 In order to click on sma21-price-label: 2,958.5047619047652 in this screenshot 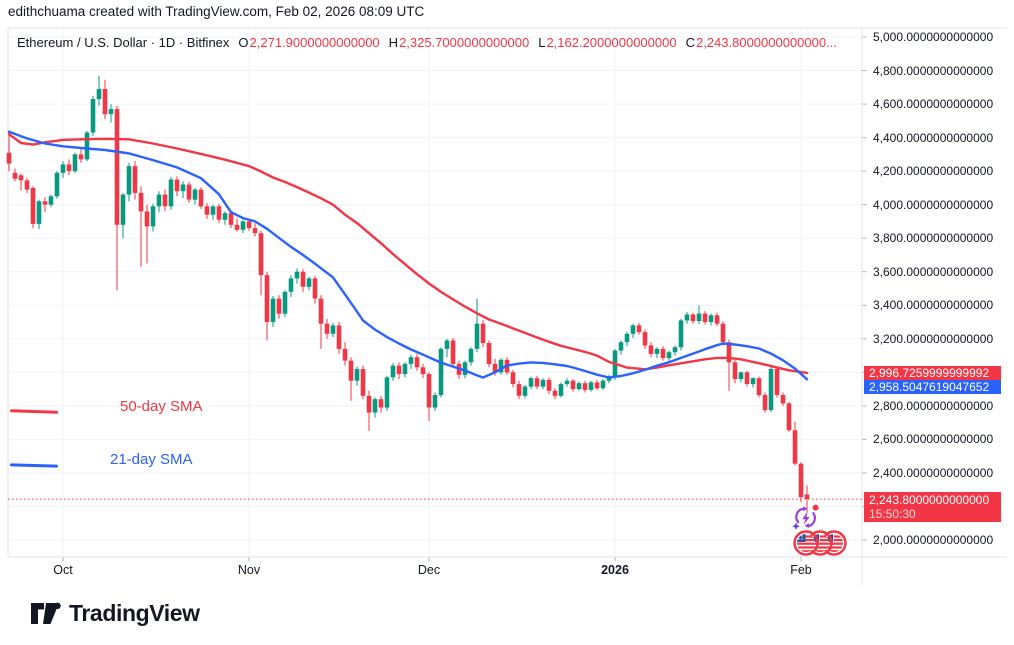, I will do `click(932, 386)`.